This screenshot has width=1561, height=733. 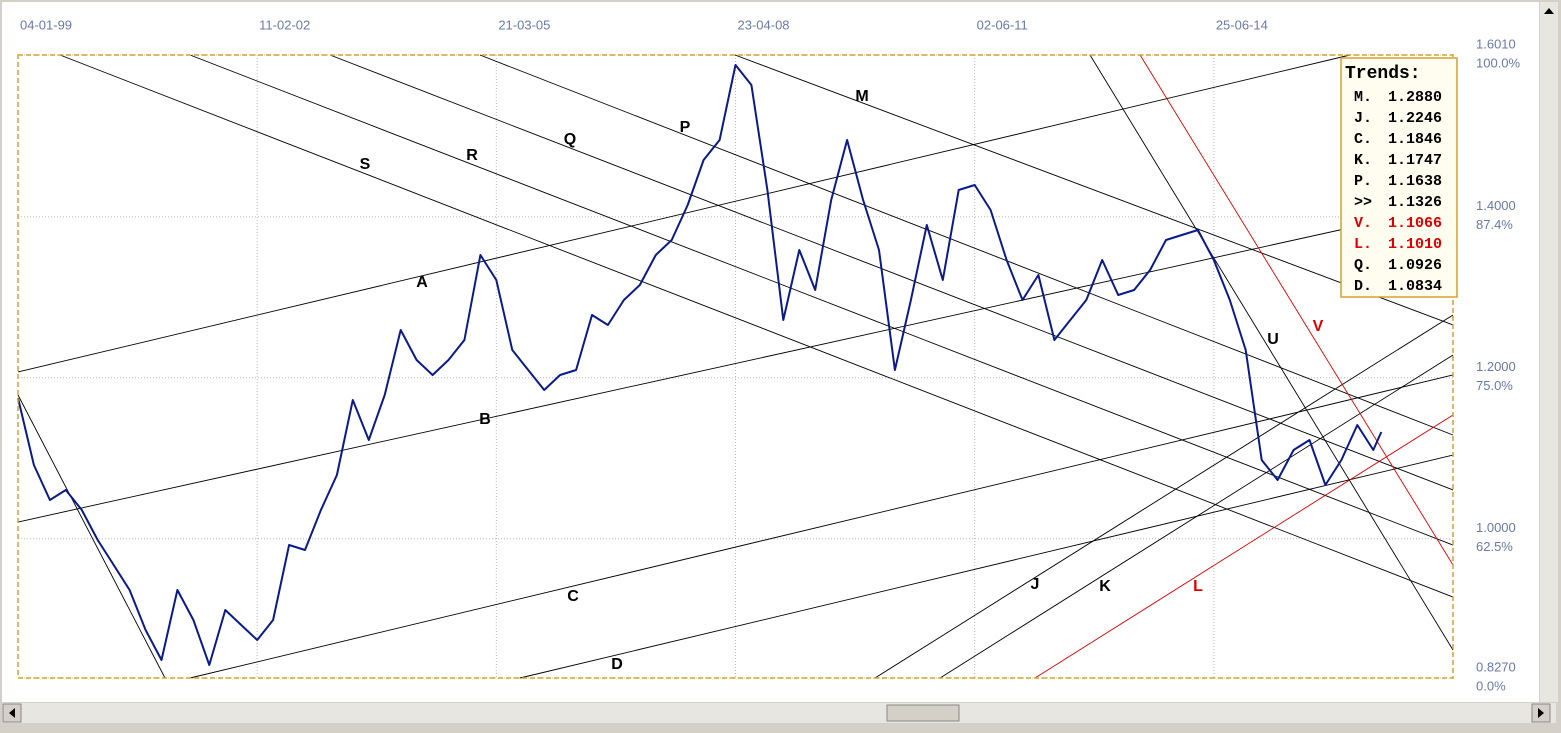 What do you see at coordinates (1105, 586) in the screenshot?
I see `trend-label: K` at bounding box center [1105, 586].